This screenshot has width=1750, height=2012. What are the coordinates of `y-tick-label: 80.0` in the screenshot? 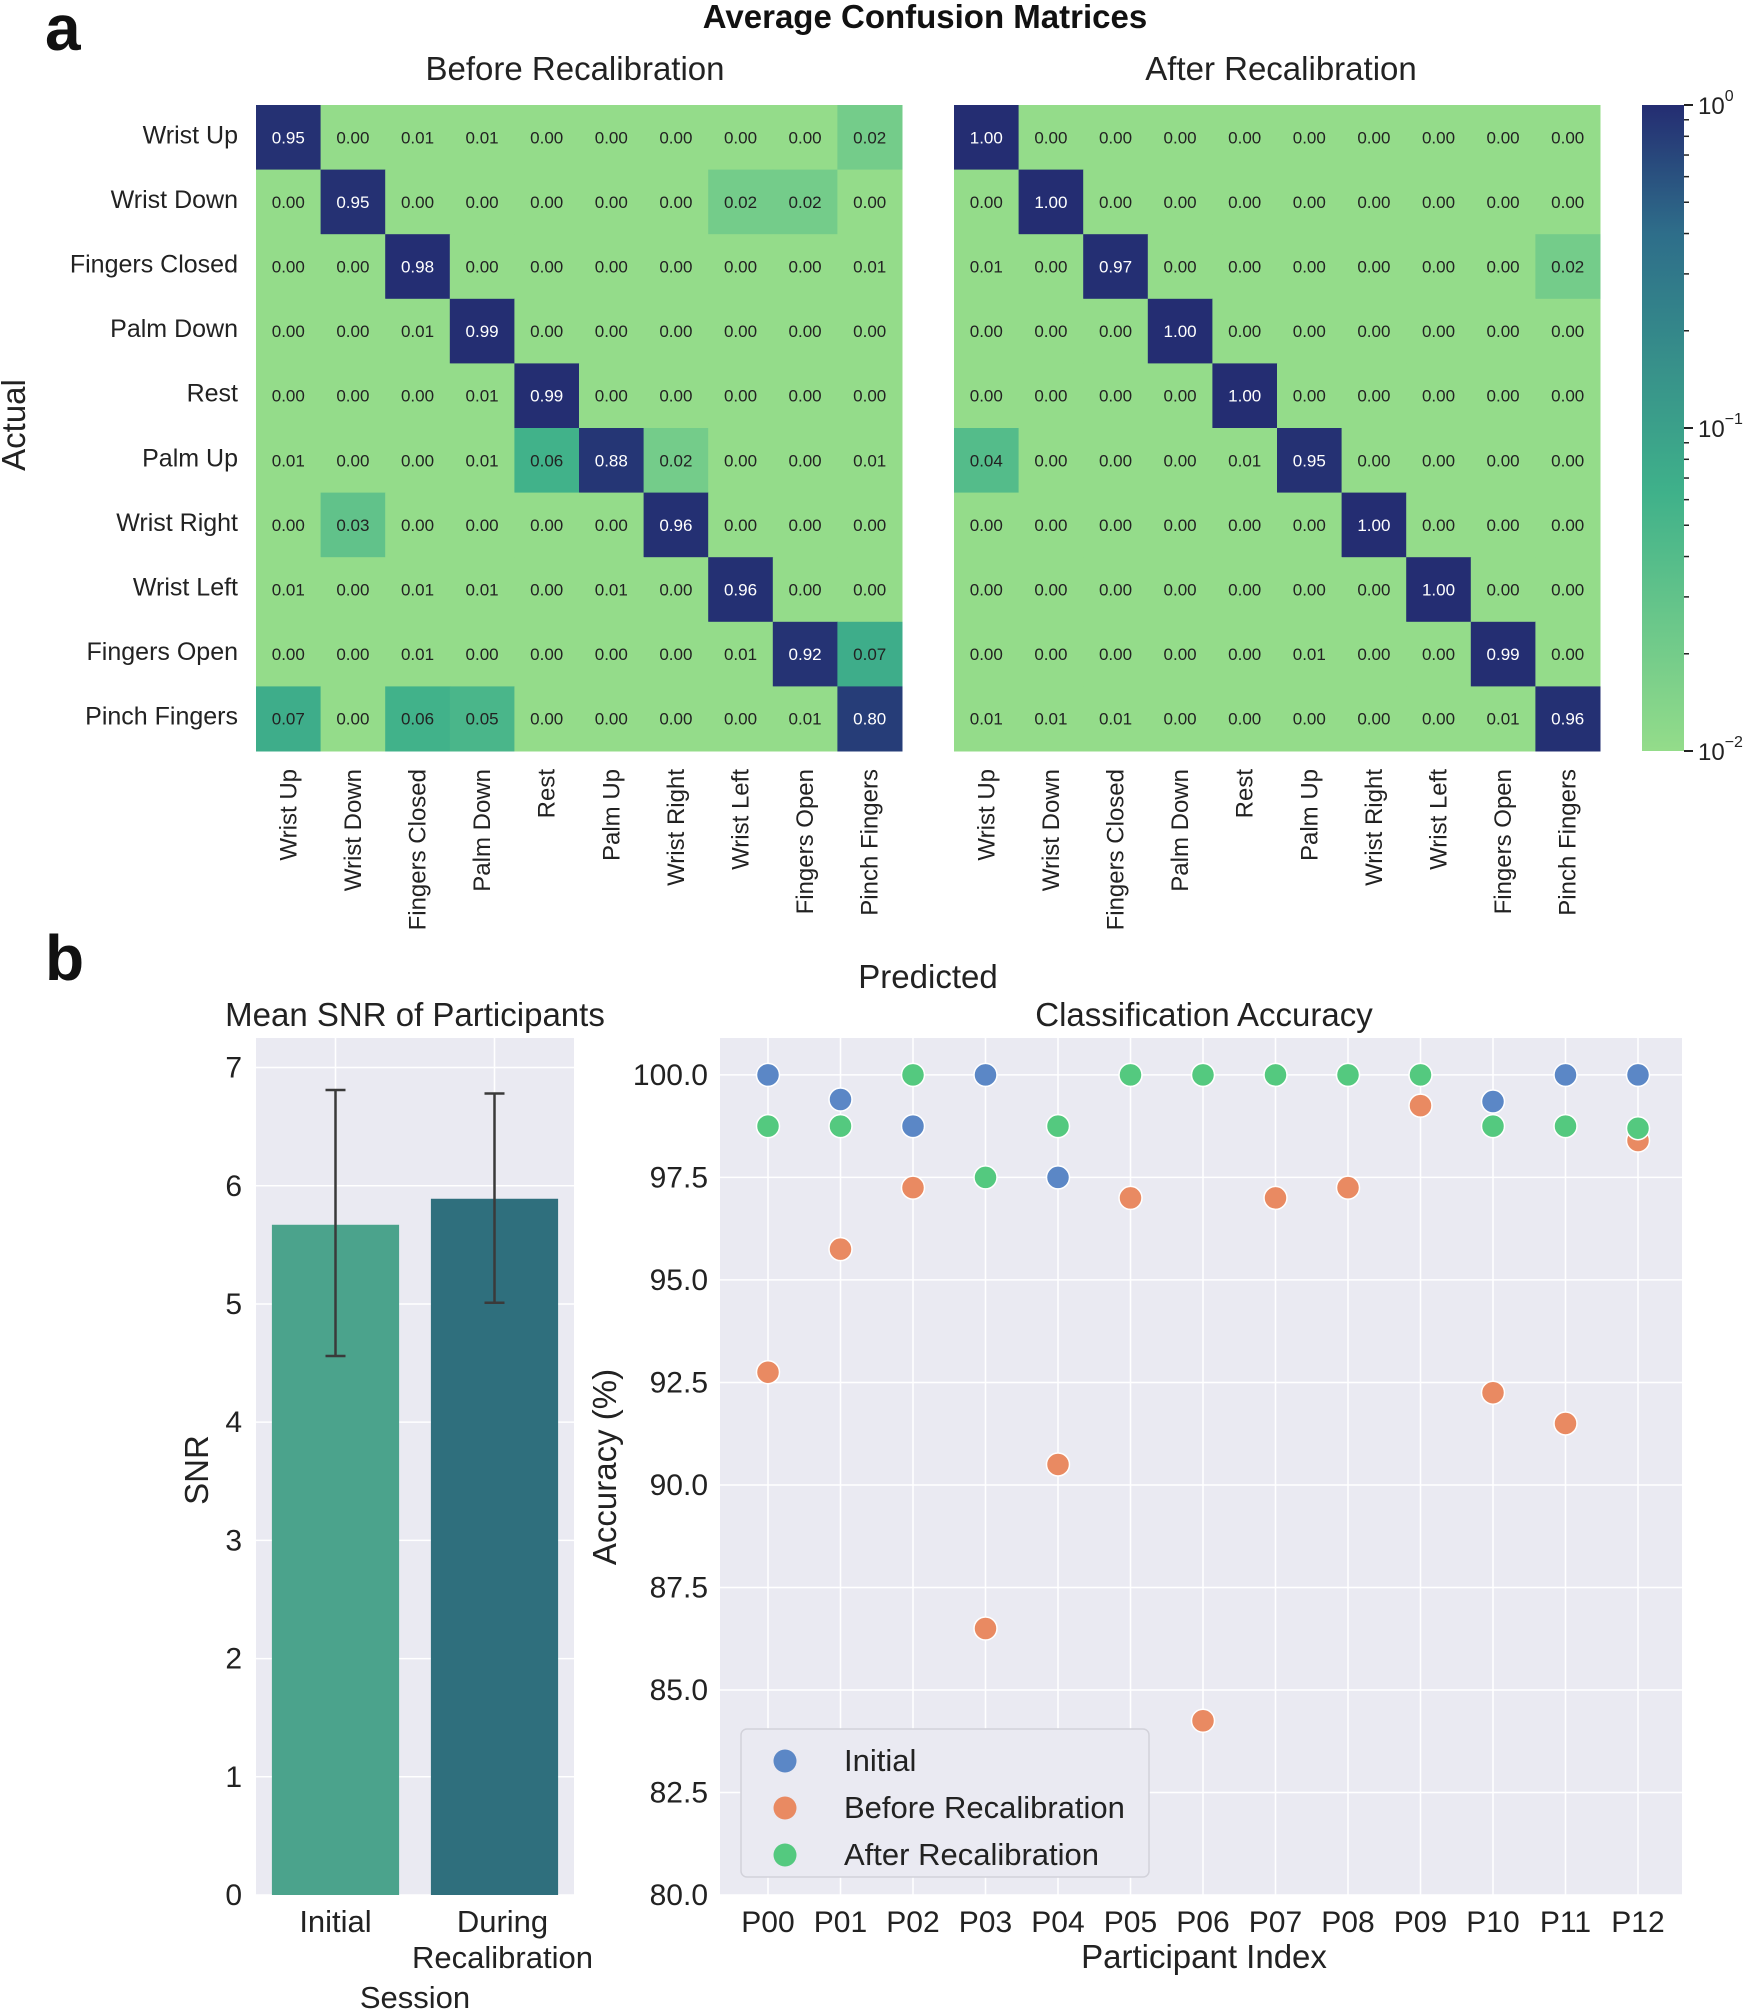 It's located at (679, 1895).